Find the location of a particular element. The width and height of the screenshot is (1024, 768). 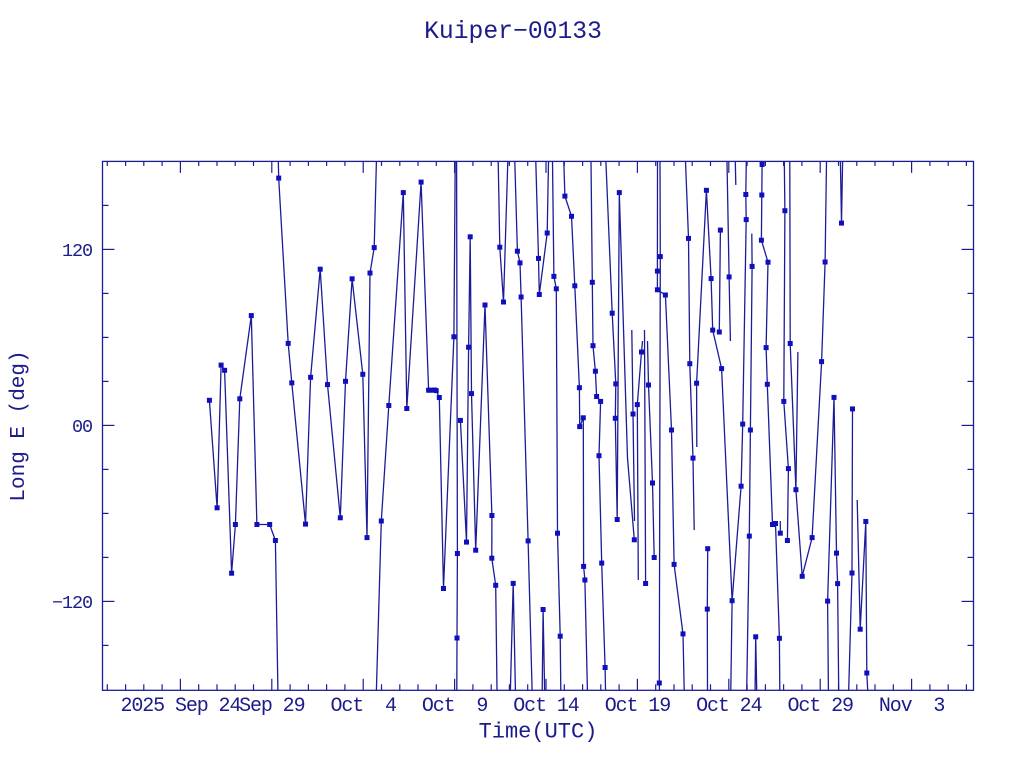

svg-text: Long E (deg) is located at coordinates (19, 425).